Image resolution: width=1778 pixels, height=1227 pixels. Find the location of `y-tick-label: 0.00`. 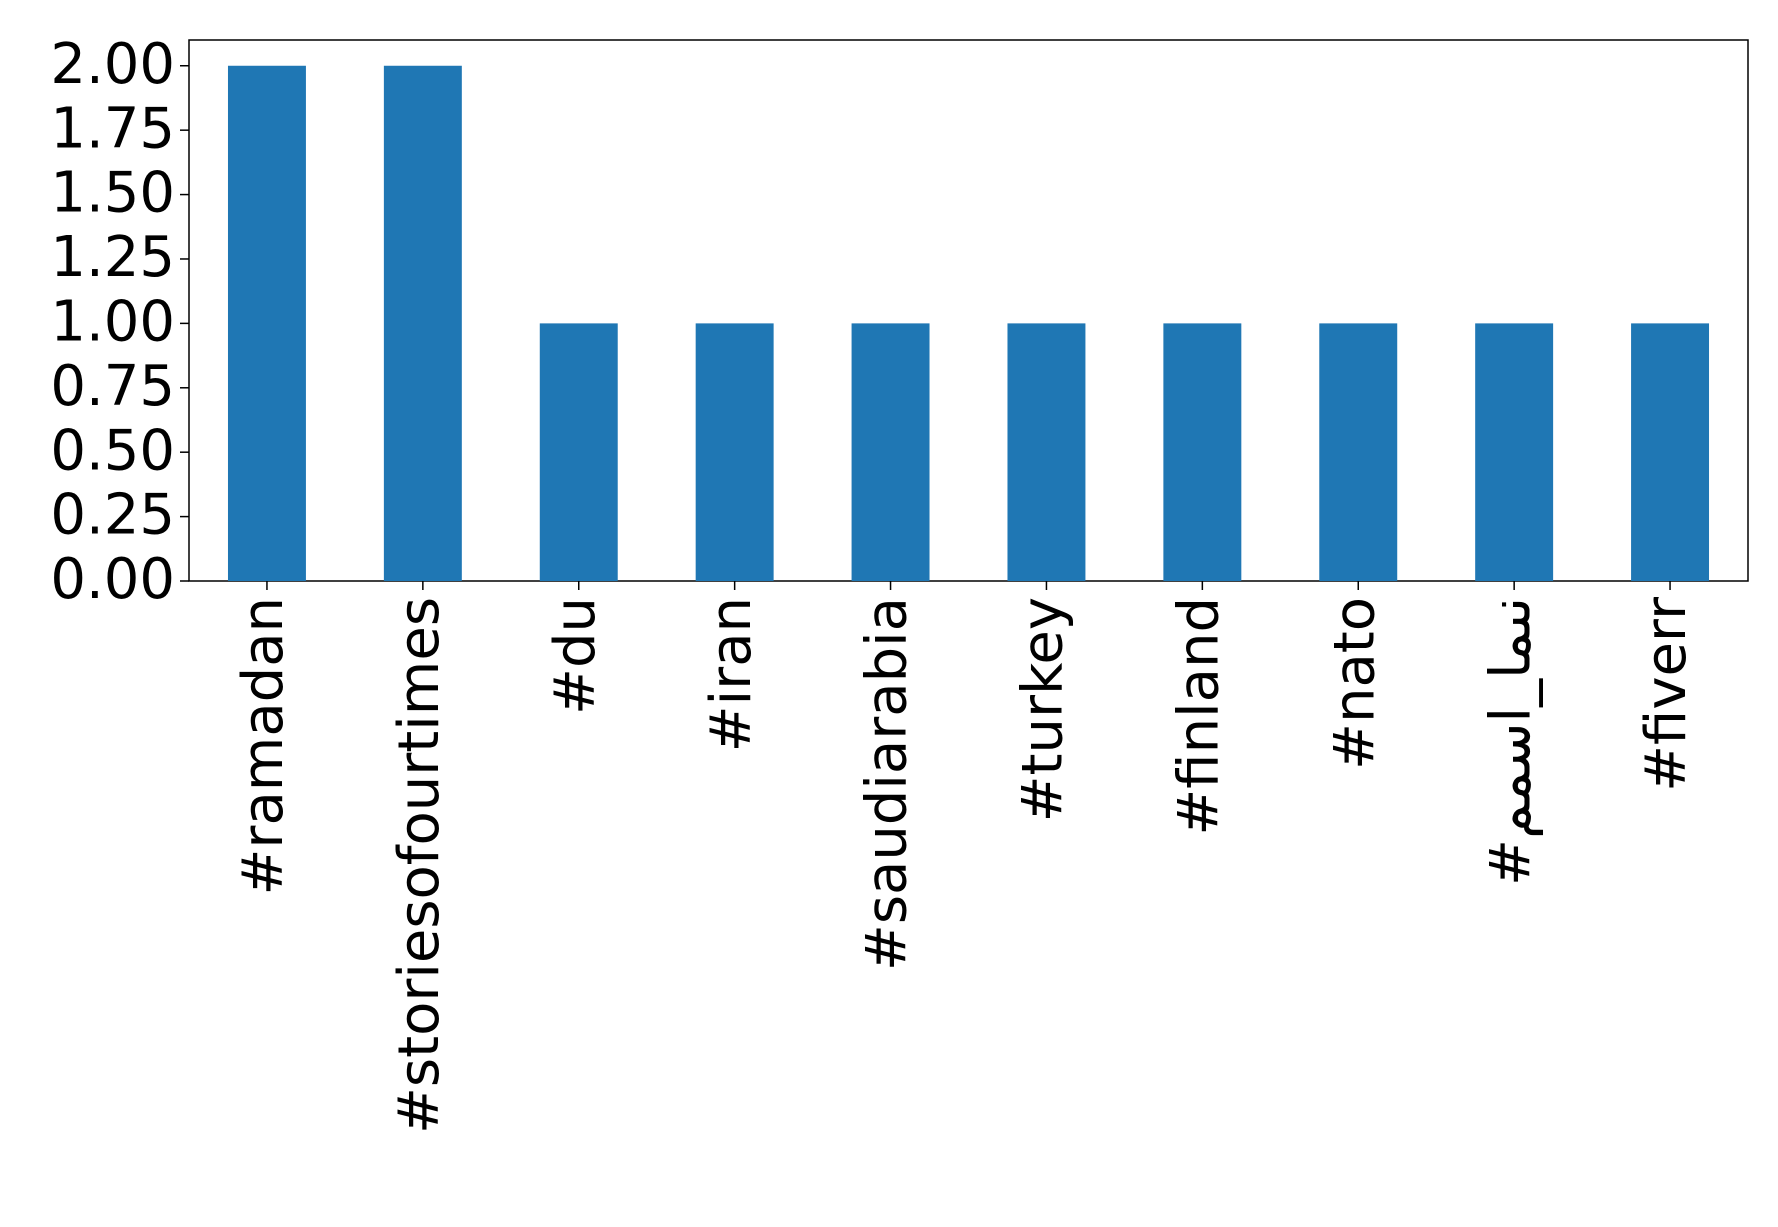

y-tick-label: 0.00 is located at coordinates (112, 579).